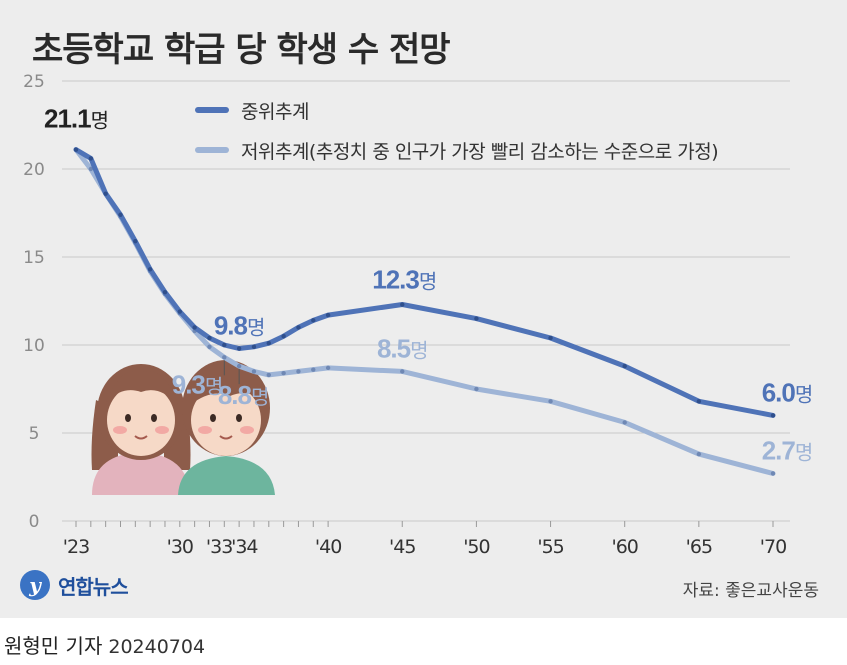 The height and width of the screenshot is (665, 847). I want to click on x-tick-label: '60, so click(624, 547).